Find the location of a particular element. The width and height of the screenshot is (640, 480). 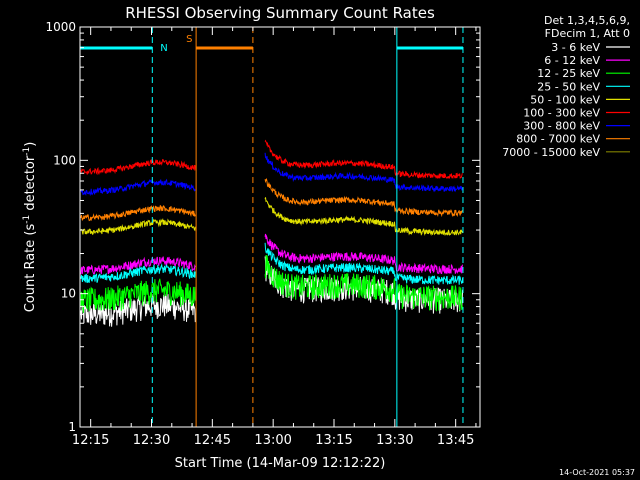

y-label-sup-2: -1 is located at coordinates (27, 151).